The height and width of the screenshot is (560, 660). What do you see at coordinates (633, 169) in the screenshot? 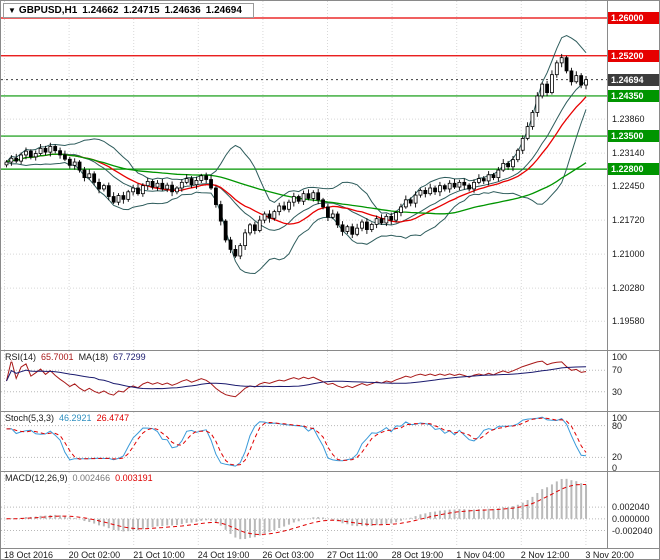
I see `price-level-badge-support: 1.22800` at bounding box center [633, 169].